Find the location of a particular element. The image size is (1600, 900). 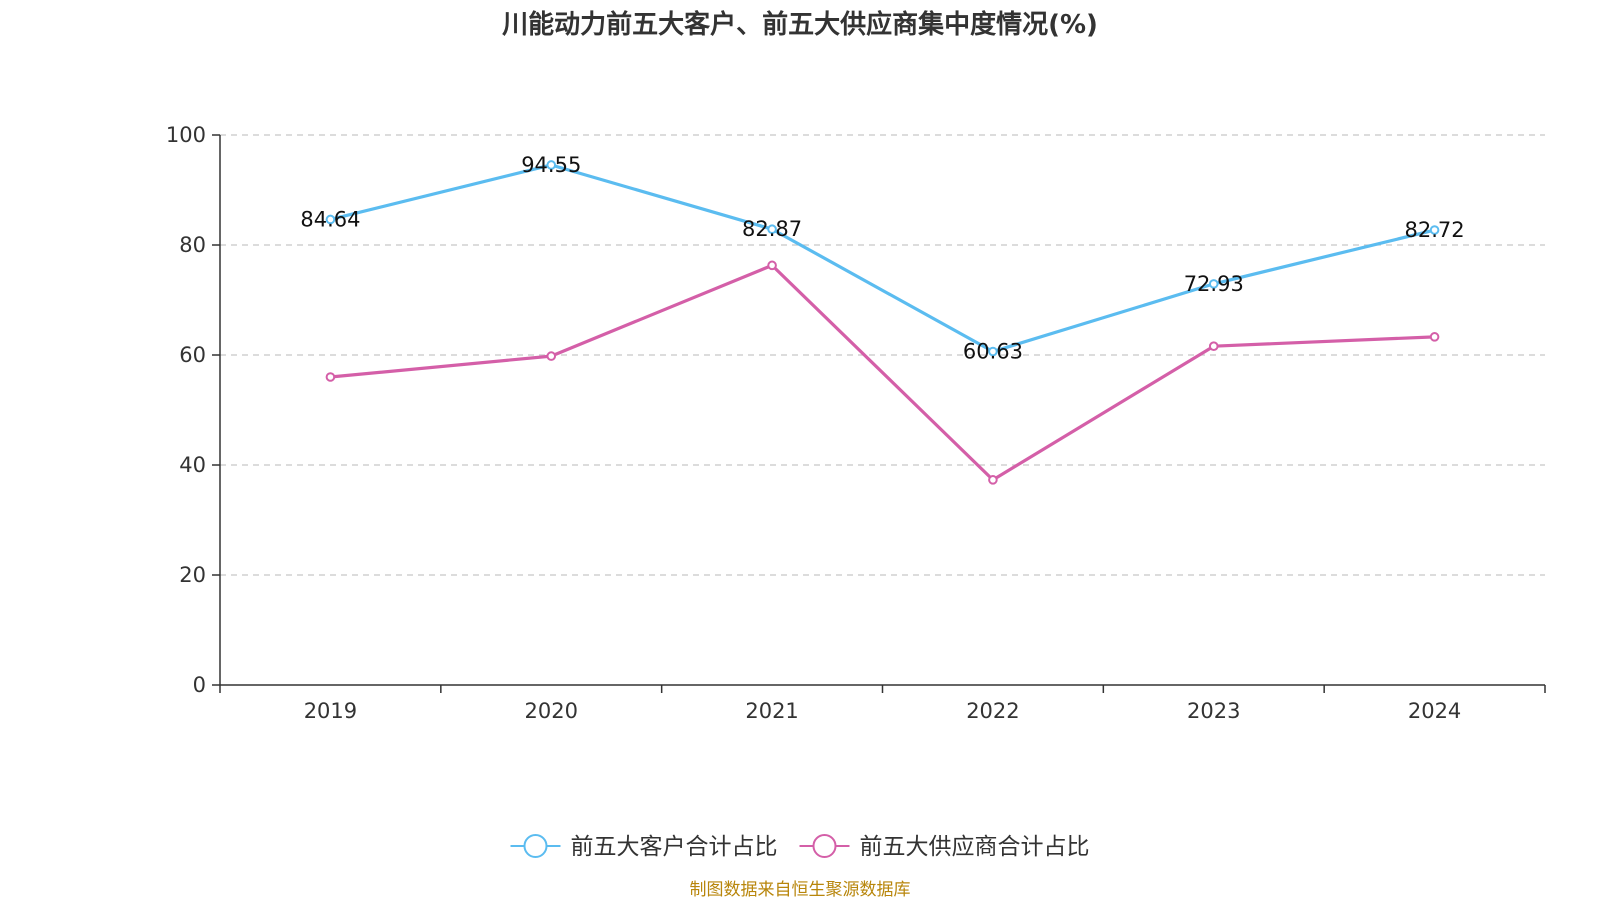

series-0-point-2020 is located at coordinates (551, 165).